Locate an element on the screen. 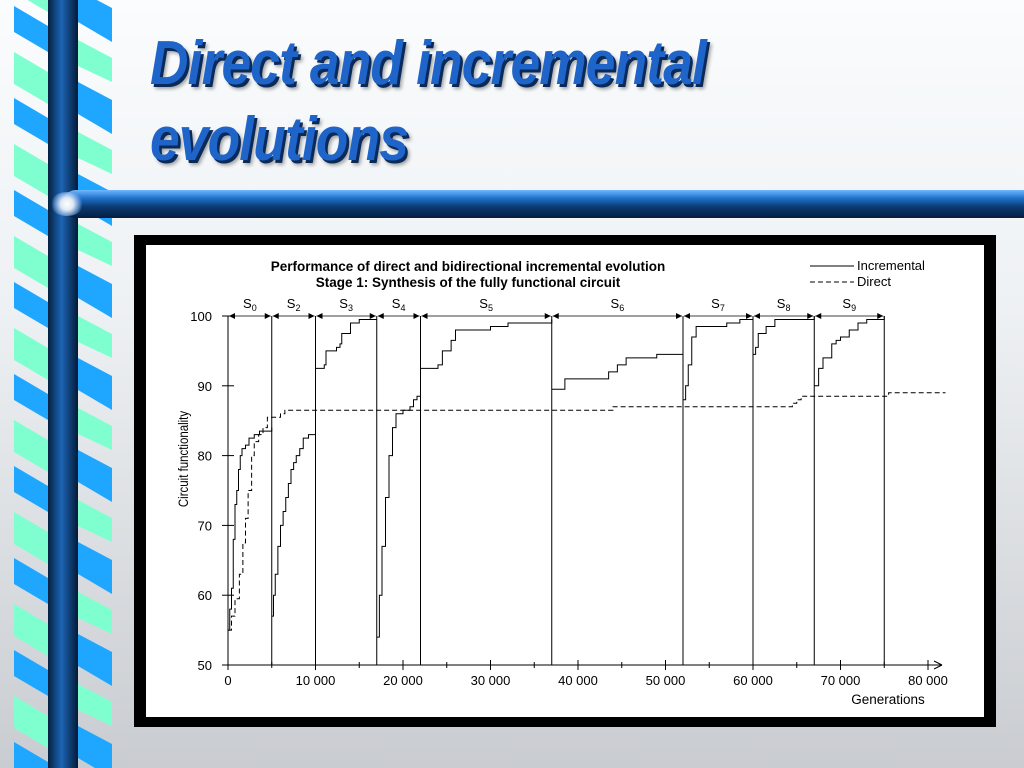  stage-label: S4 is located at coordinates (399, 304).